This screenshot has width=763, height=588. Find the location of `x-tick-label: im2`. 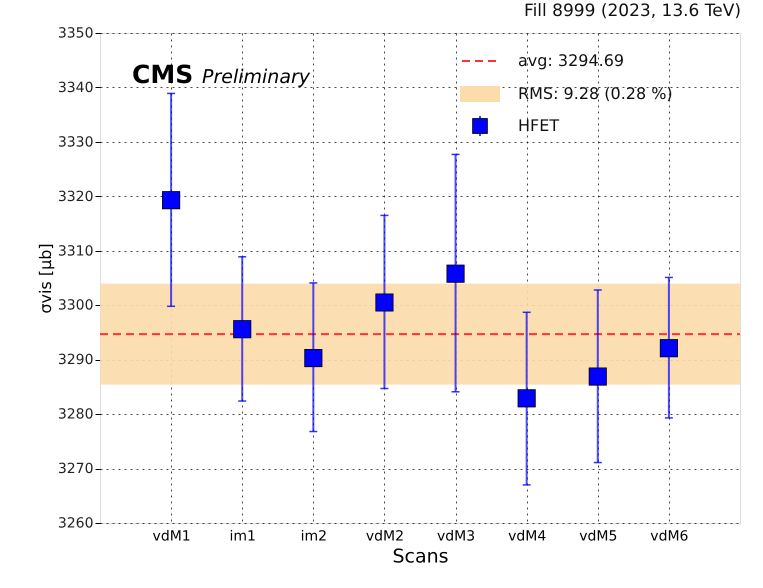

x-tick-label: im2 is located at coordinates (314, 536).